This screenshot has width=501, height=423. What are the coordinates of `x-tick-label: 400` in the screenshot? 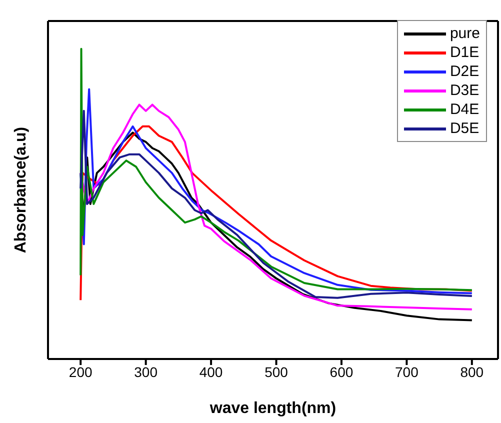 It's located at (211, 372).